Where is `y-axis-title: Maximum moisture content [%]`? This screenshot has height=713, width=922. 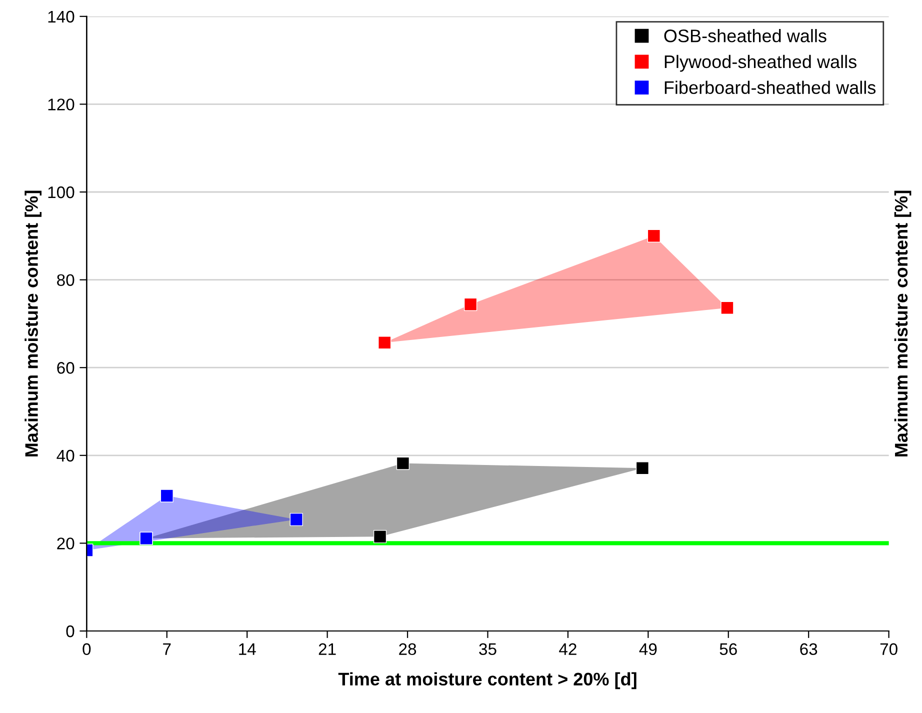 y-axis-title: Maximum moisture content [%] is located at coordinates (33, 323).